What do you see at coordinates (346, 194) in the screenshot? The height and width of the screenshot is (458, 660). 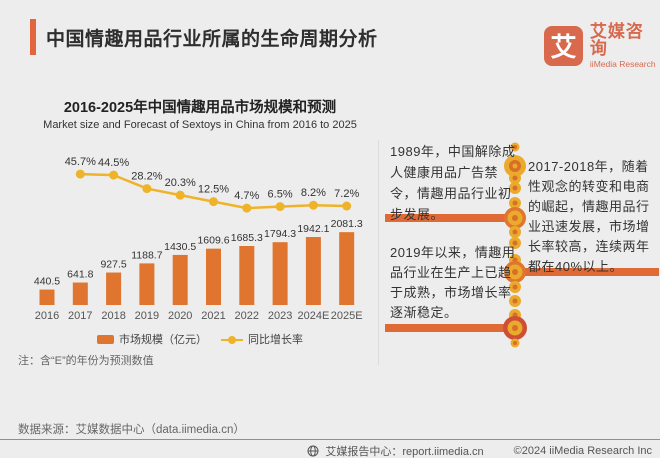 I see `growth-rate-label: 7.2%` at bounding box center [346, 194].